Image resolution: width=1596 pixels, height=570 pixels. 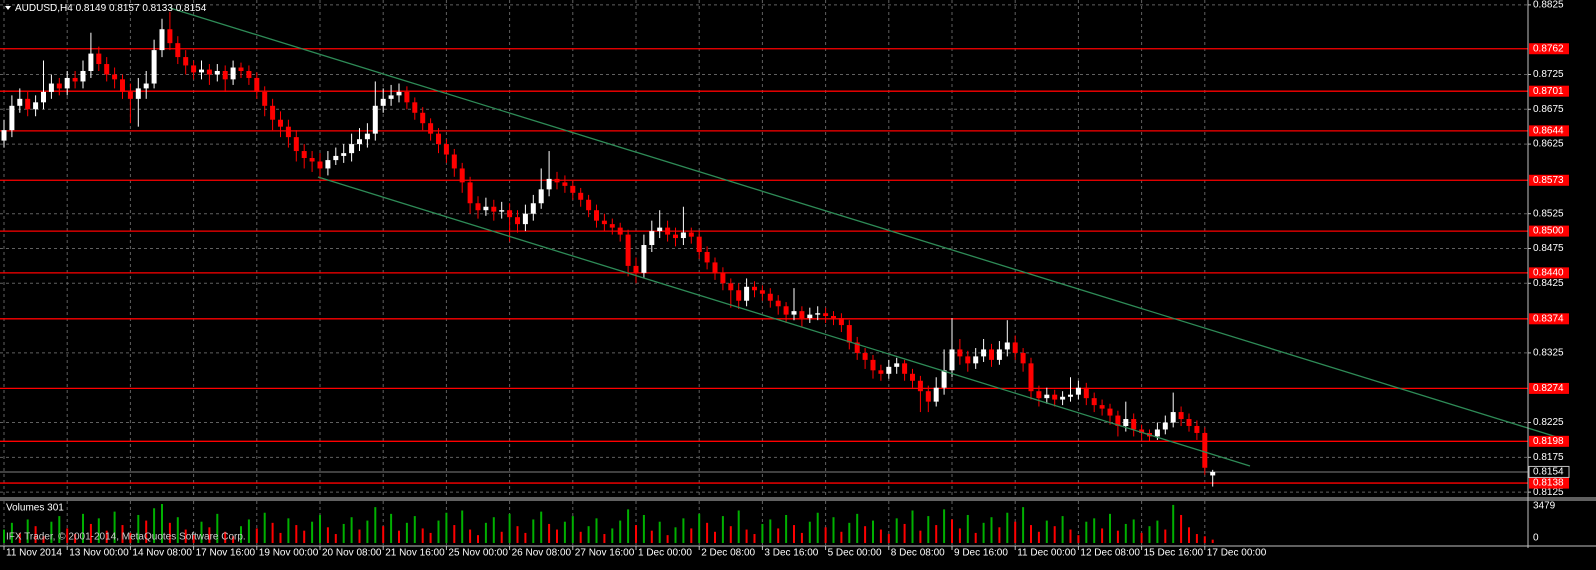 I want to click on menu-icon, so click(x=8, y=8).